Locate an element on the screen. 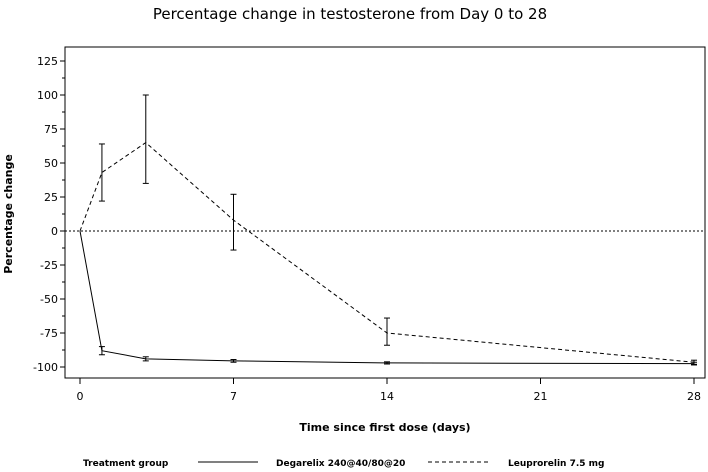  y-tick-label: -25 is located at coordinates (49, 265).